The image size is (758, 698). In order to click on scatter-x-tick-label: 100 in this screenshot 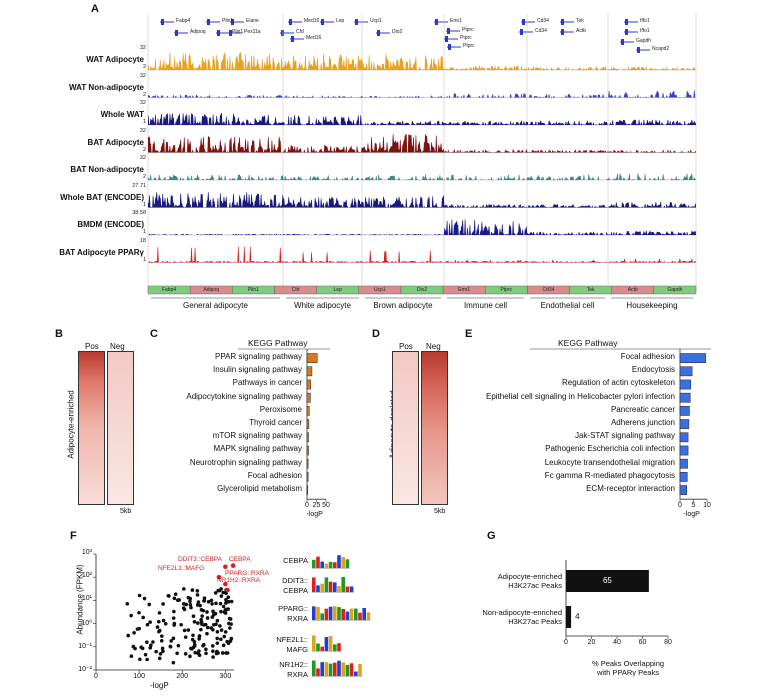, I will do `click(139, 676)`.